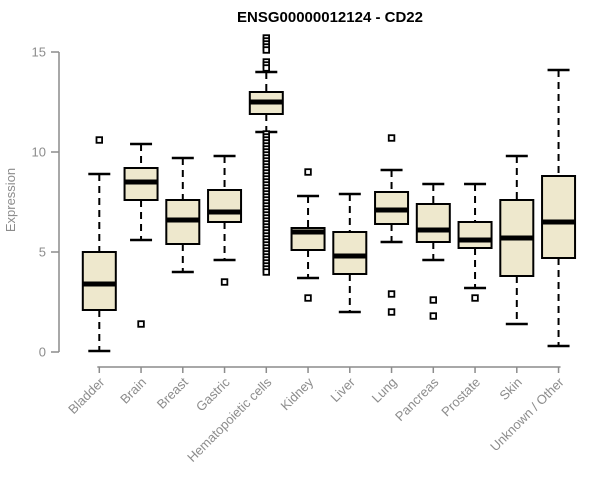  What do you see at coordinates (384, 390) in the screenshot?
I see `x-axis-label-lung: Lung` at bounding box center [384, 390].